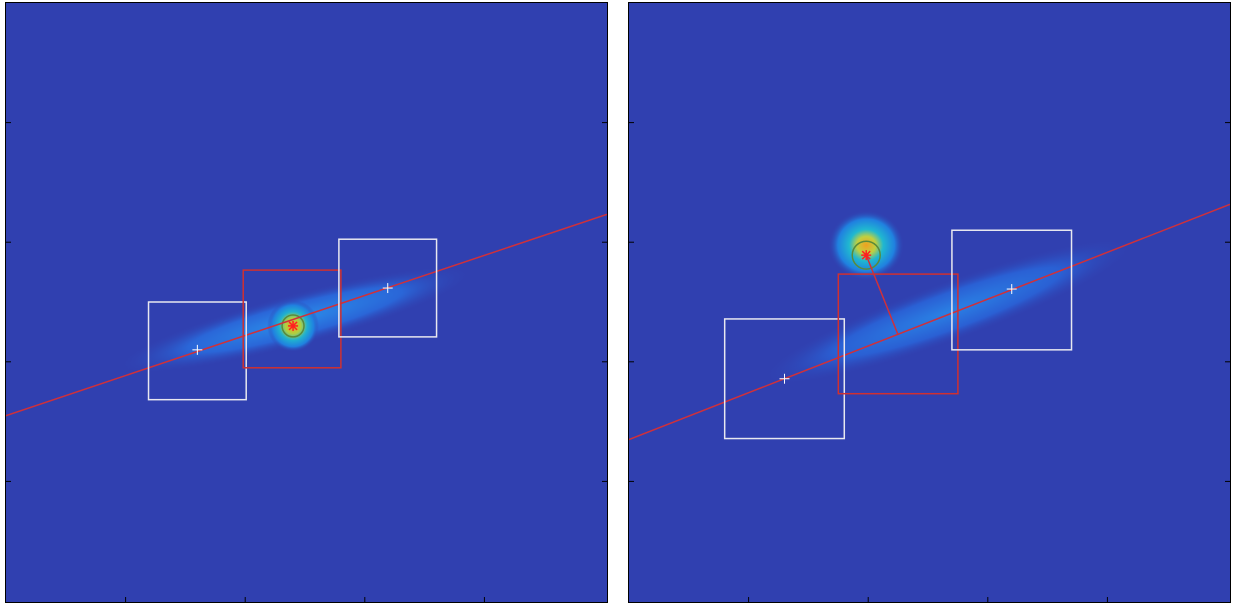 The width and height of the screenshot is (1235, 605). I want to click on connector-line, so click(882, 295).